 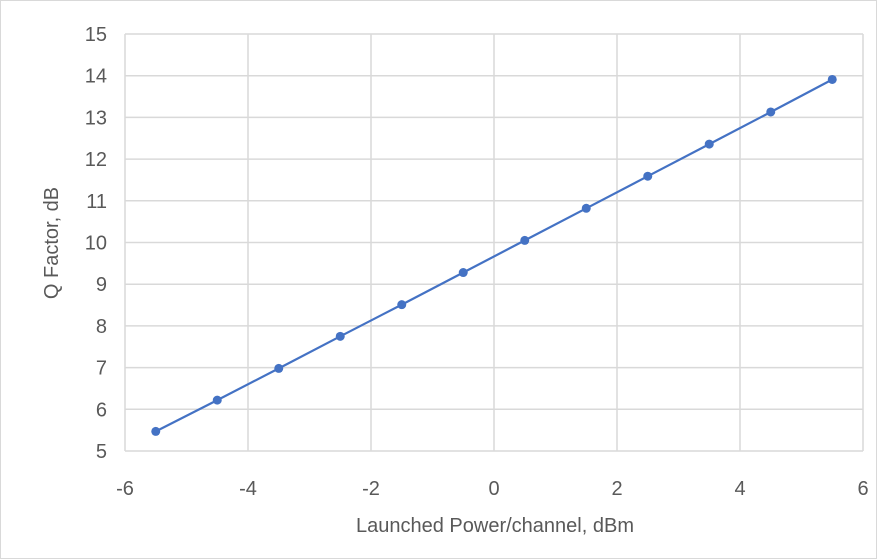 I want to click on y-tick-label: 10, so click(x=96, y=244).